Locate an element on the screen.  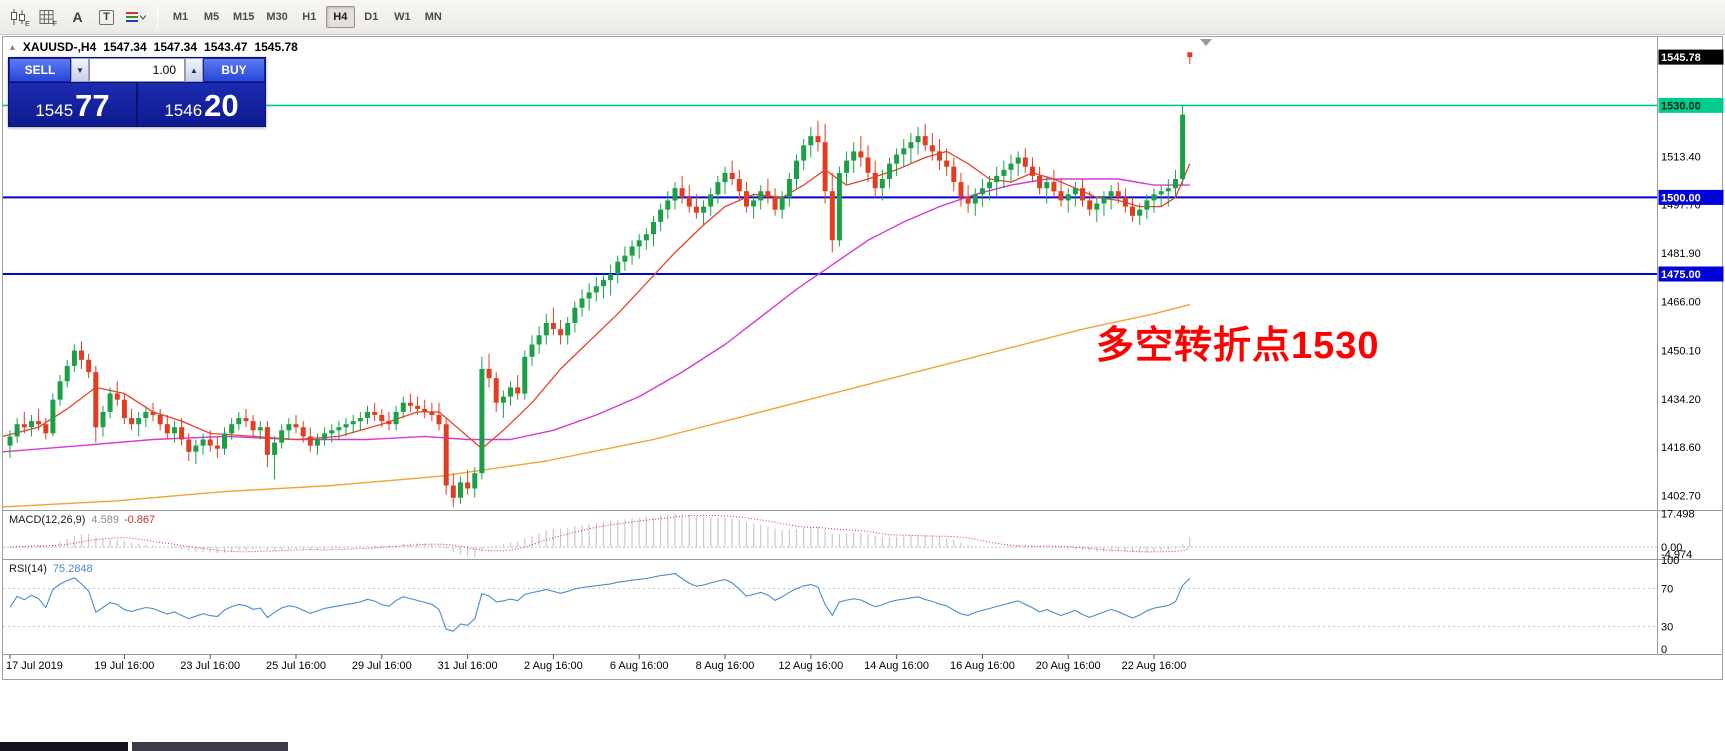
svg-text: 1481.90 is located at coordinates (1681, 254).